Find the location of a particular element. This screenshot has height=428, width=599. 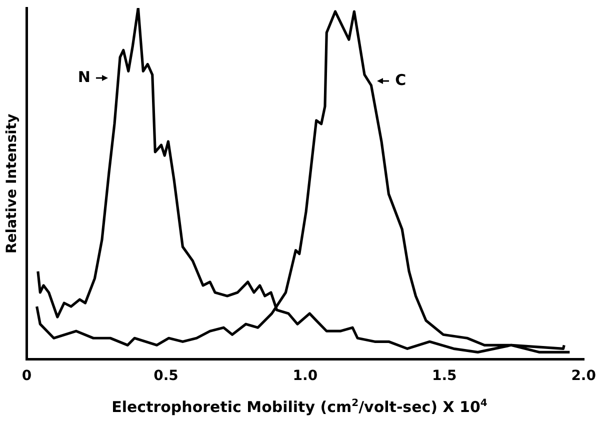

x-tick-label: 1.5 is located at coordinates (444, 376).